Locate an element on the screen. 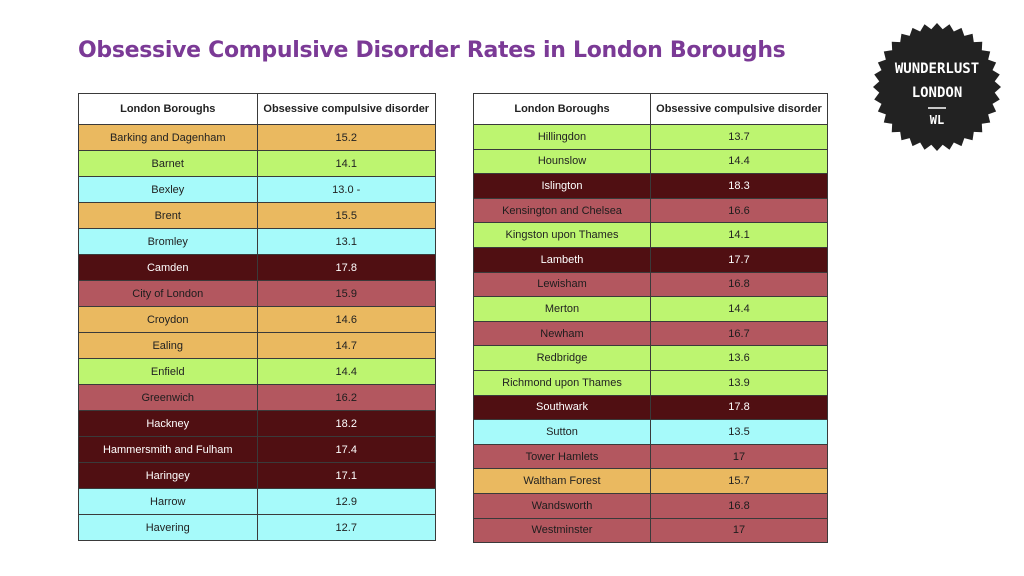 Image resolution: width=1024 pixels, height=576 pixels. logo-line-2: LONDON is located at coordinates (937, 93).